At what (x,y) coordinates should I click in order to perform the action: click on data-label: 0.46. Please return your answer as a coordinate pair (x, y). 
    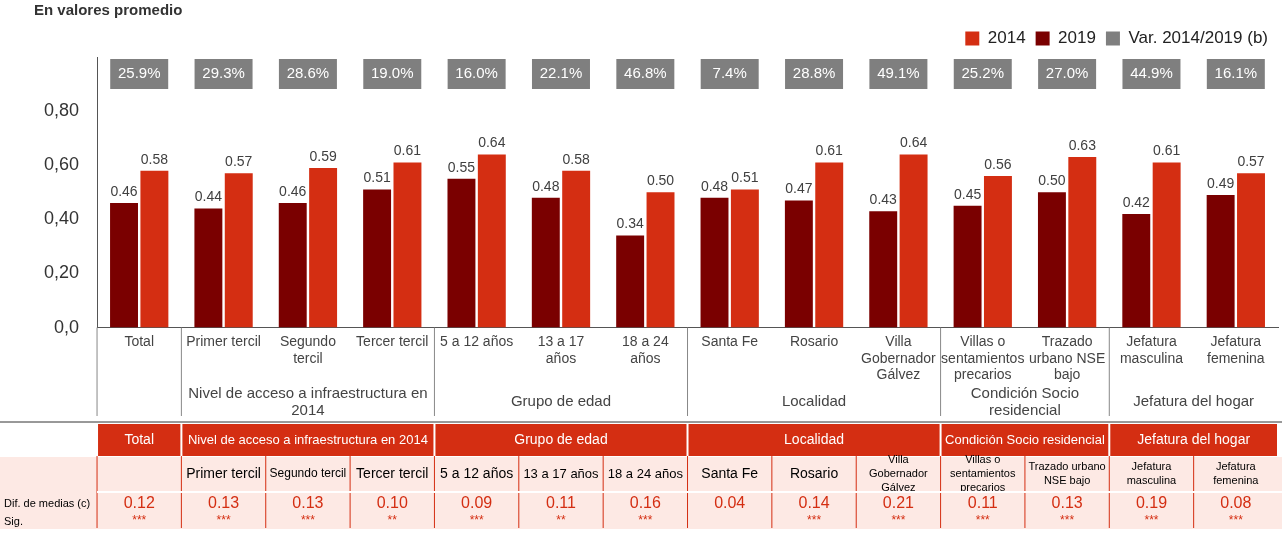
    Looking at the image, I should click on (293, 190).